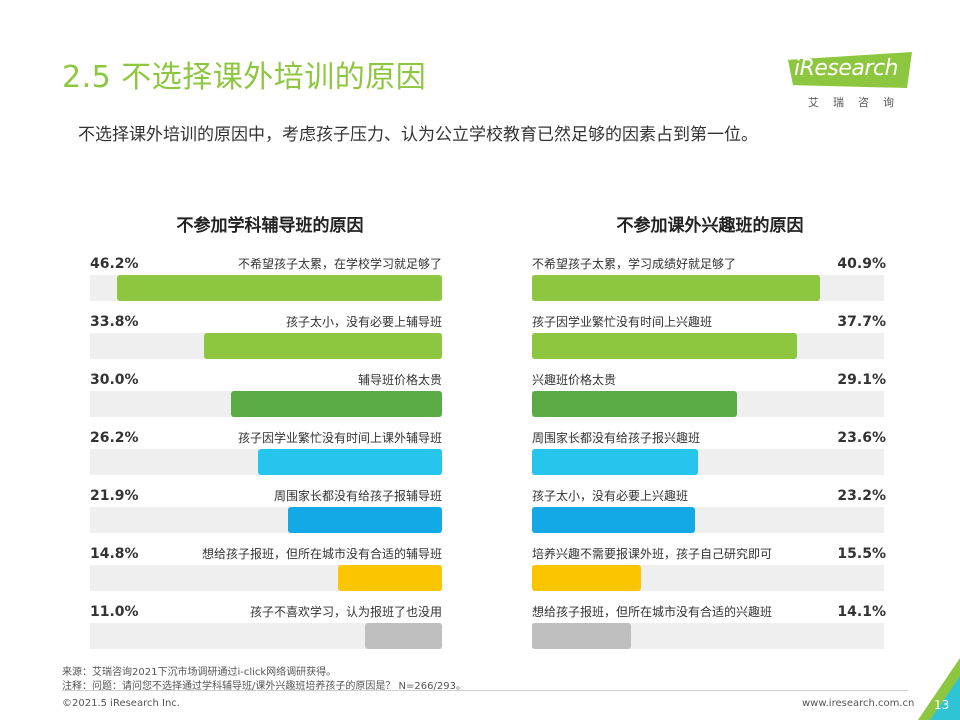 The image size is (960, 720). I want to click on category-label: 孩子太小，没有必要上辅导班, so click(363, 322).